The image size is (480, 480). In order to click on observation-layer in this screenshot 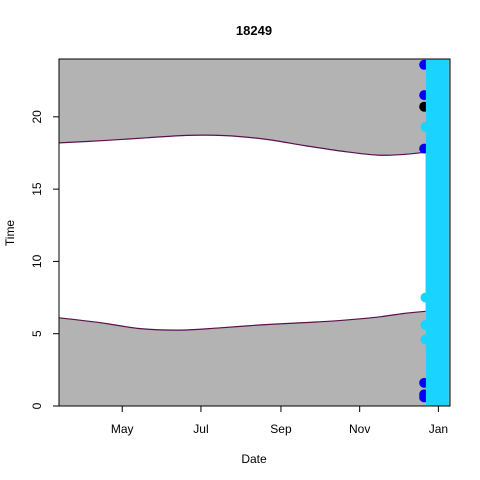, I will do `click(434, 232)`.